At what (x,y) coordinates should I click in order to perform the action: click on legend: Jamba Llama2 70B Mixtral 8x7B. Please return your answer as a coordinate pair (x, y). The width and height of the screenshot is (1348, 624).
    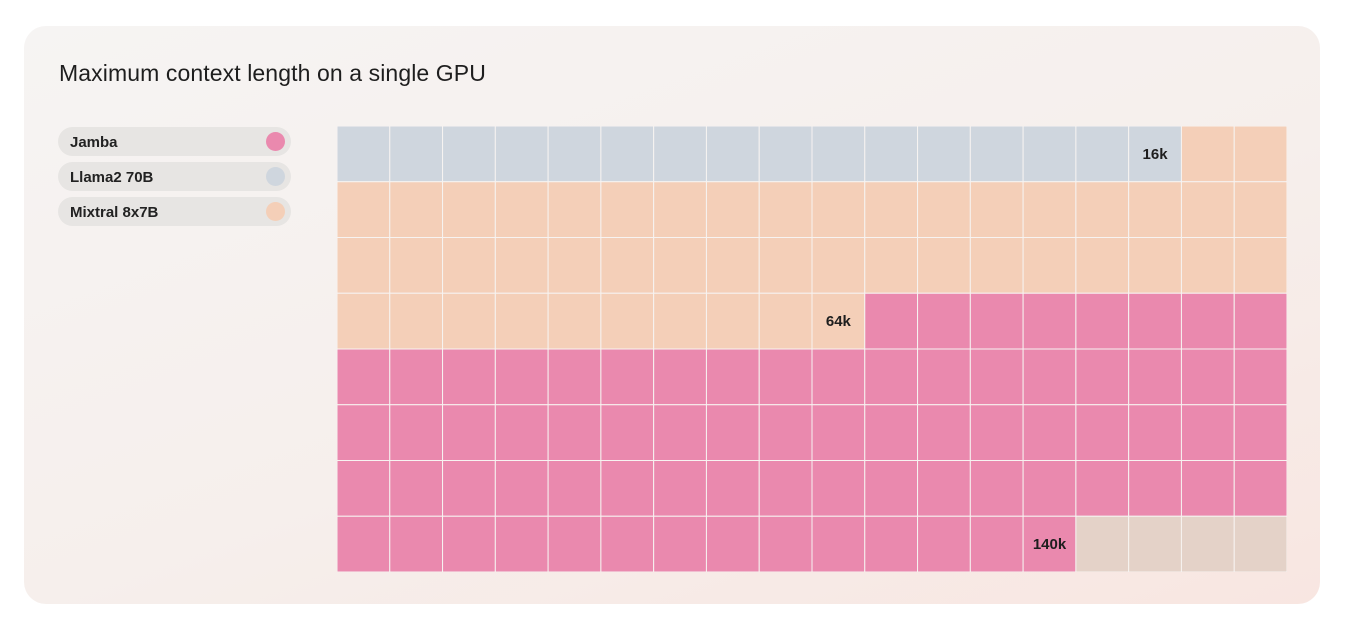
    Looking at the image, I should click on (174, 179).